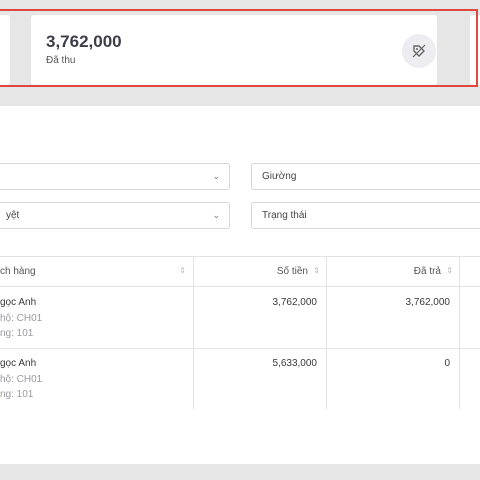 The width and height of the screenshot is (480, 480). Describe the element at coordinates (115, 215) in the screenshot. I see `approval-select: yệt ⌄` at that location.